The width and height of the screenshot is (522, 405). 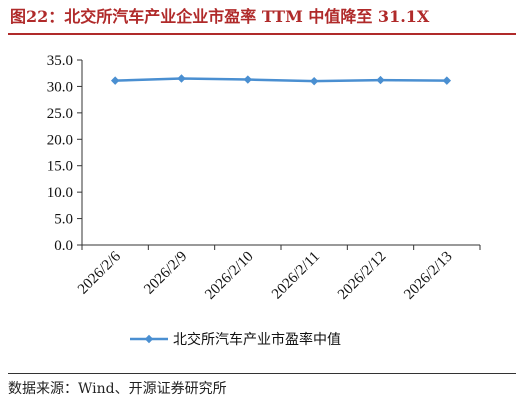 I want to click on y-tick-label: 0.0, so click(x=63, y=246).